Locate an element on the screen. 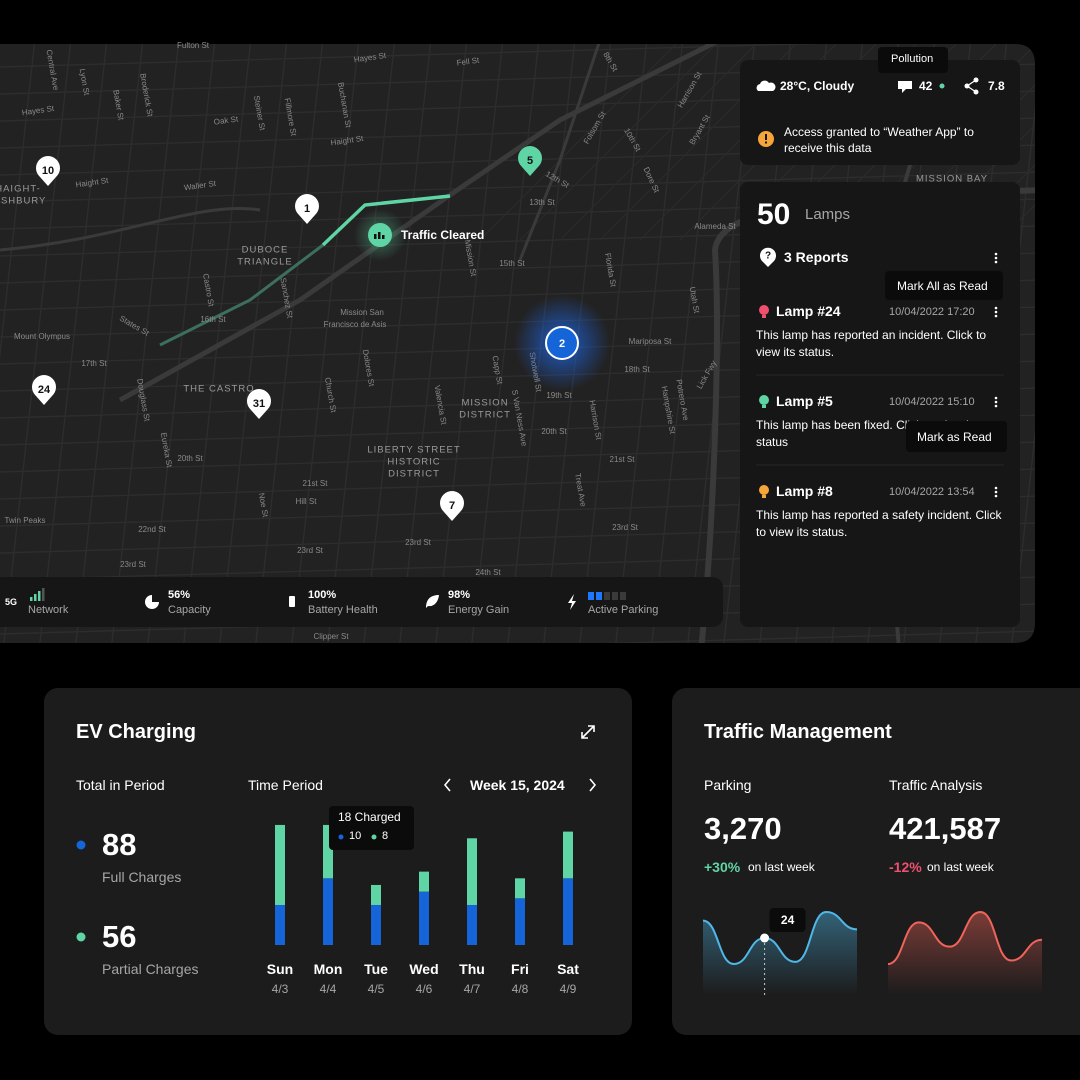 The height and width of the screenshot is (1080, 1080). tooltip-value: 10 is located at coordinates (355, 836).